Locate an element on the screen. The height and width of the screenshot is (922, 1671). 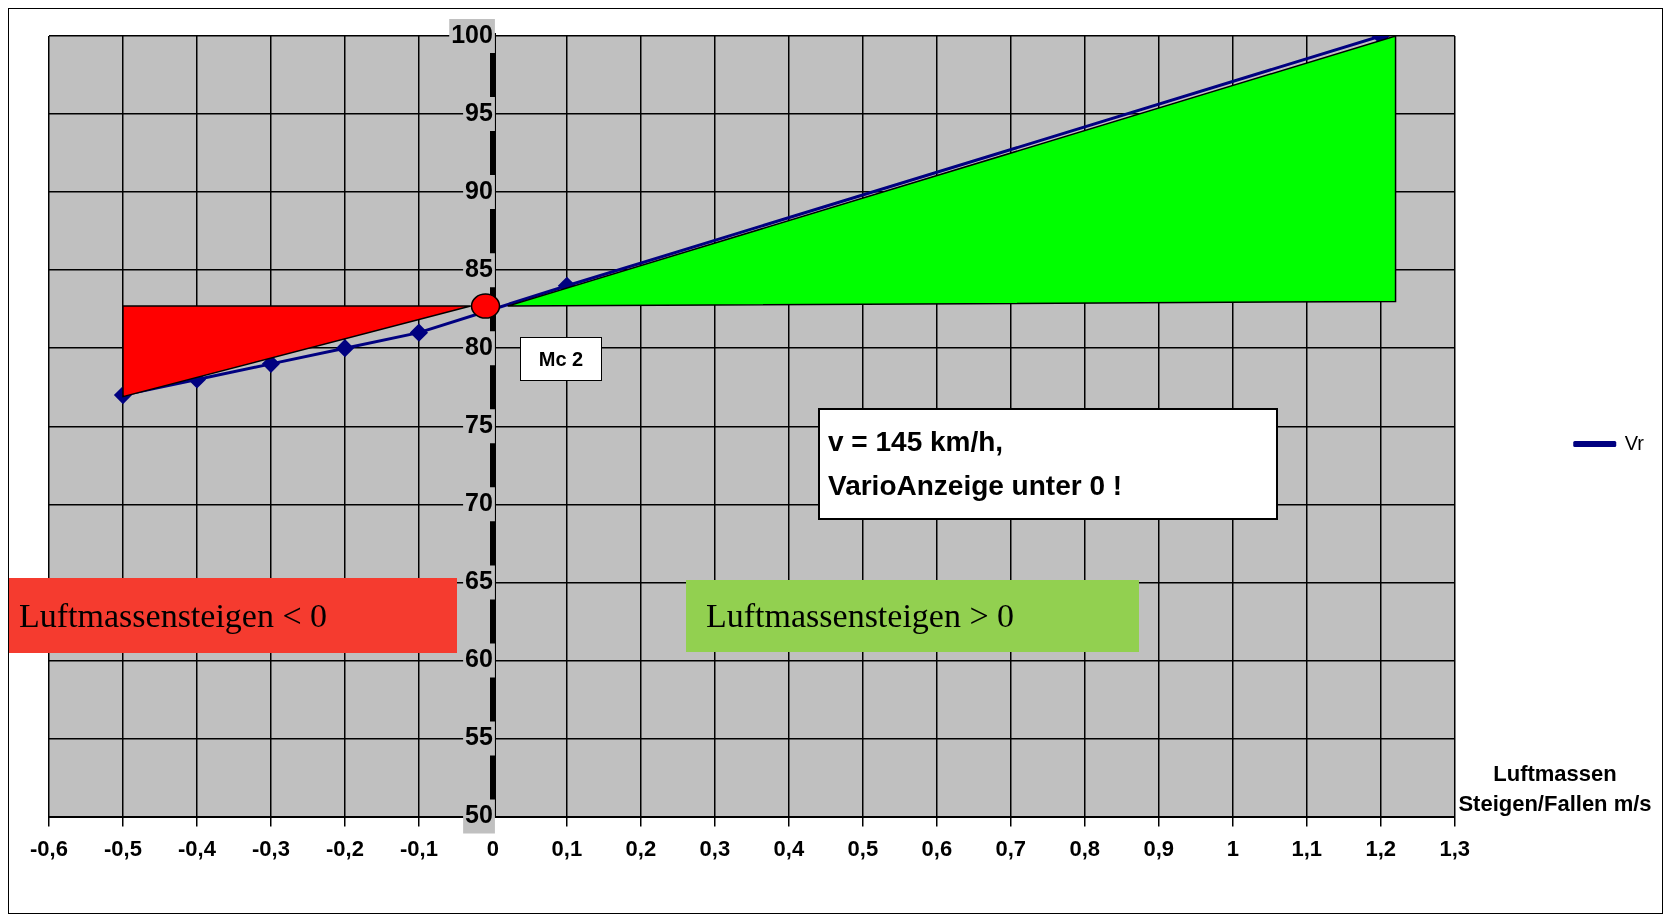
y-tick-label: 70 is located at coordinates (479, 502).